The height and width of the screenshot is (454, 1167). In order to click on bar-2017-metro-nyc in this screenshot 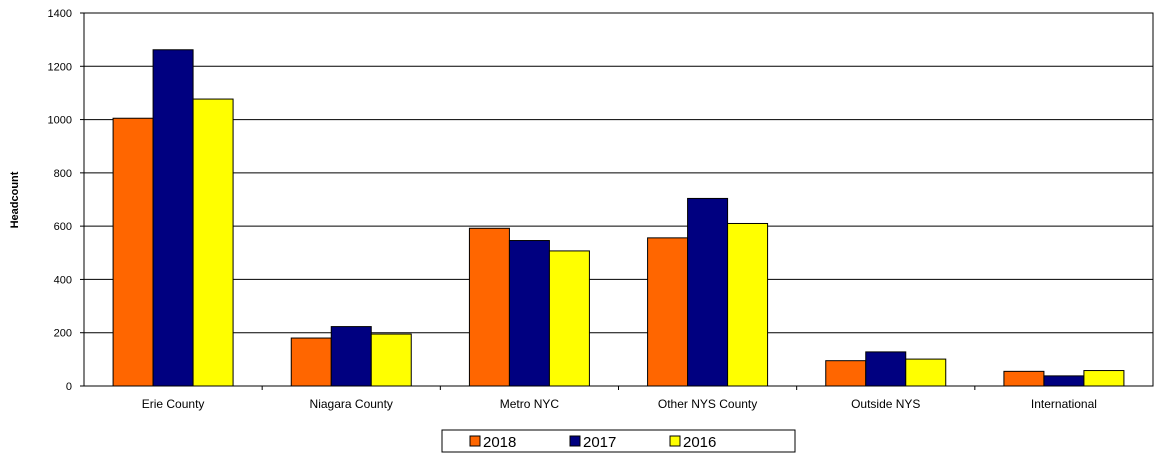, I will do `click(529, 313)`.